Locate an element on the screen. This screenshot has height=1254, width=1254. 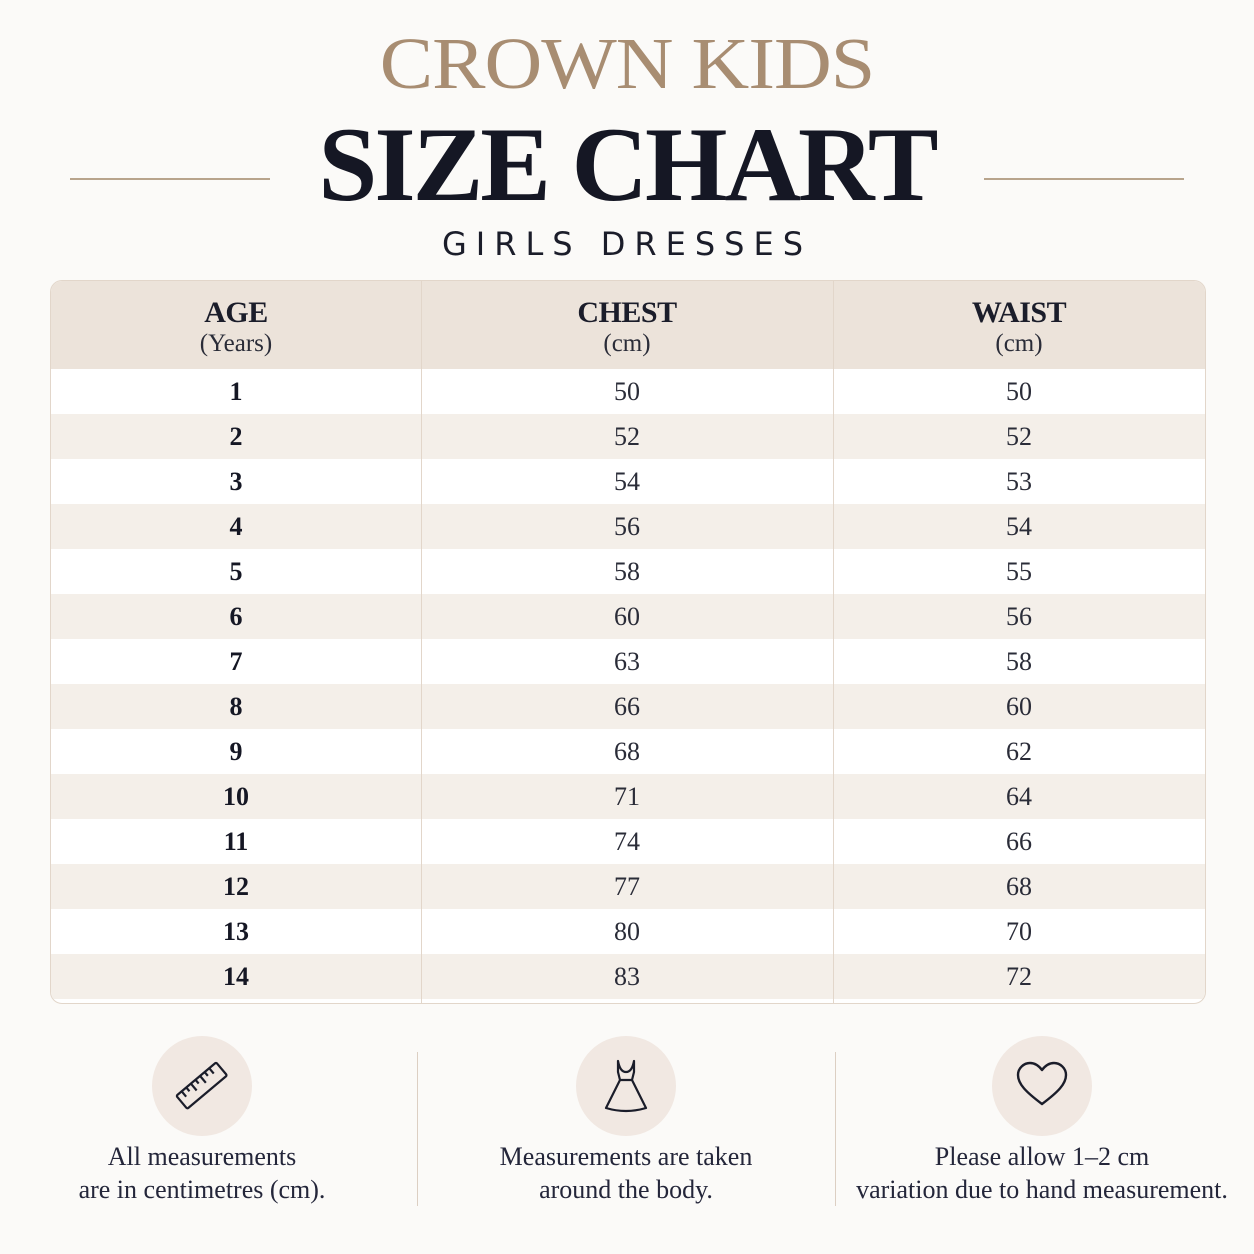
cell-age: 12 is located at coordinates (236, 886).